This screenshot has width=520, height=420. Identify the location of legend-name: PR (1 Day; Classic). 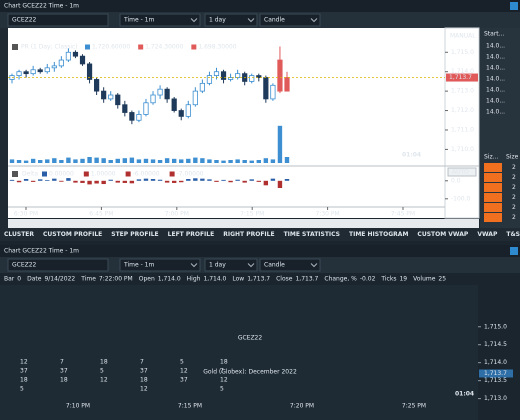
(49, 47).